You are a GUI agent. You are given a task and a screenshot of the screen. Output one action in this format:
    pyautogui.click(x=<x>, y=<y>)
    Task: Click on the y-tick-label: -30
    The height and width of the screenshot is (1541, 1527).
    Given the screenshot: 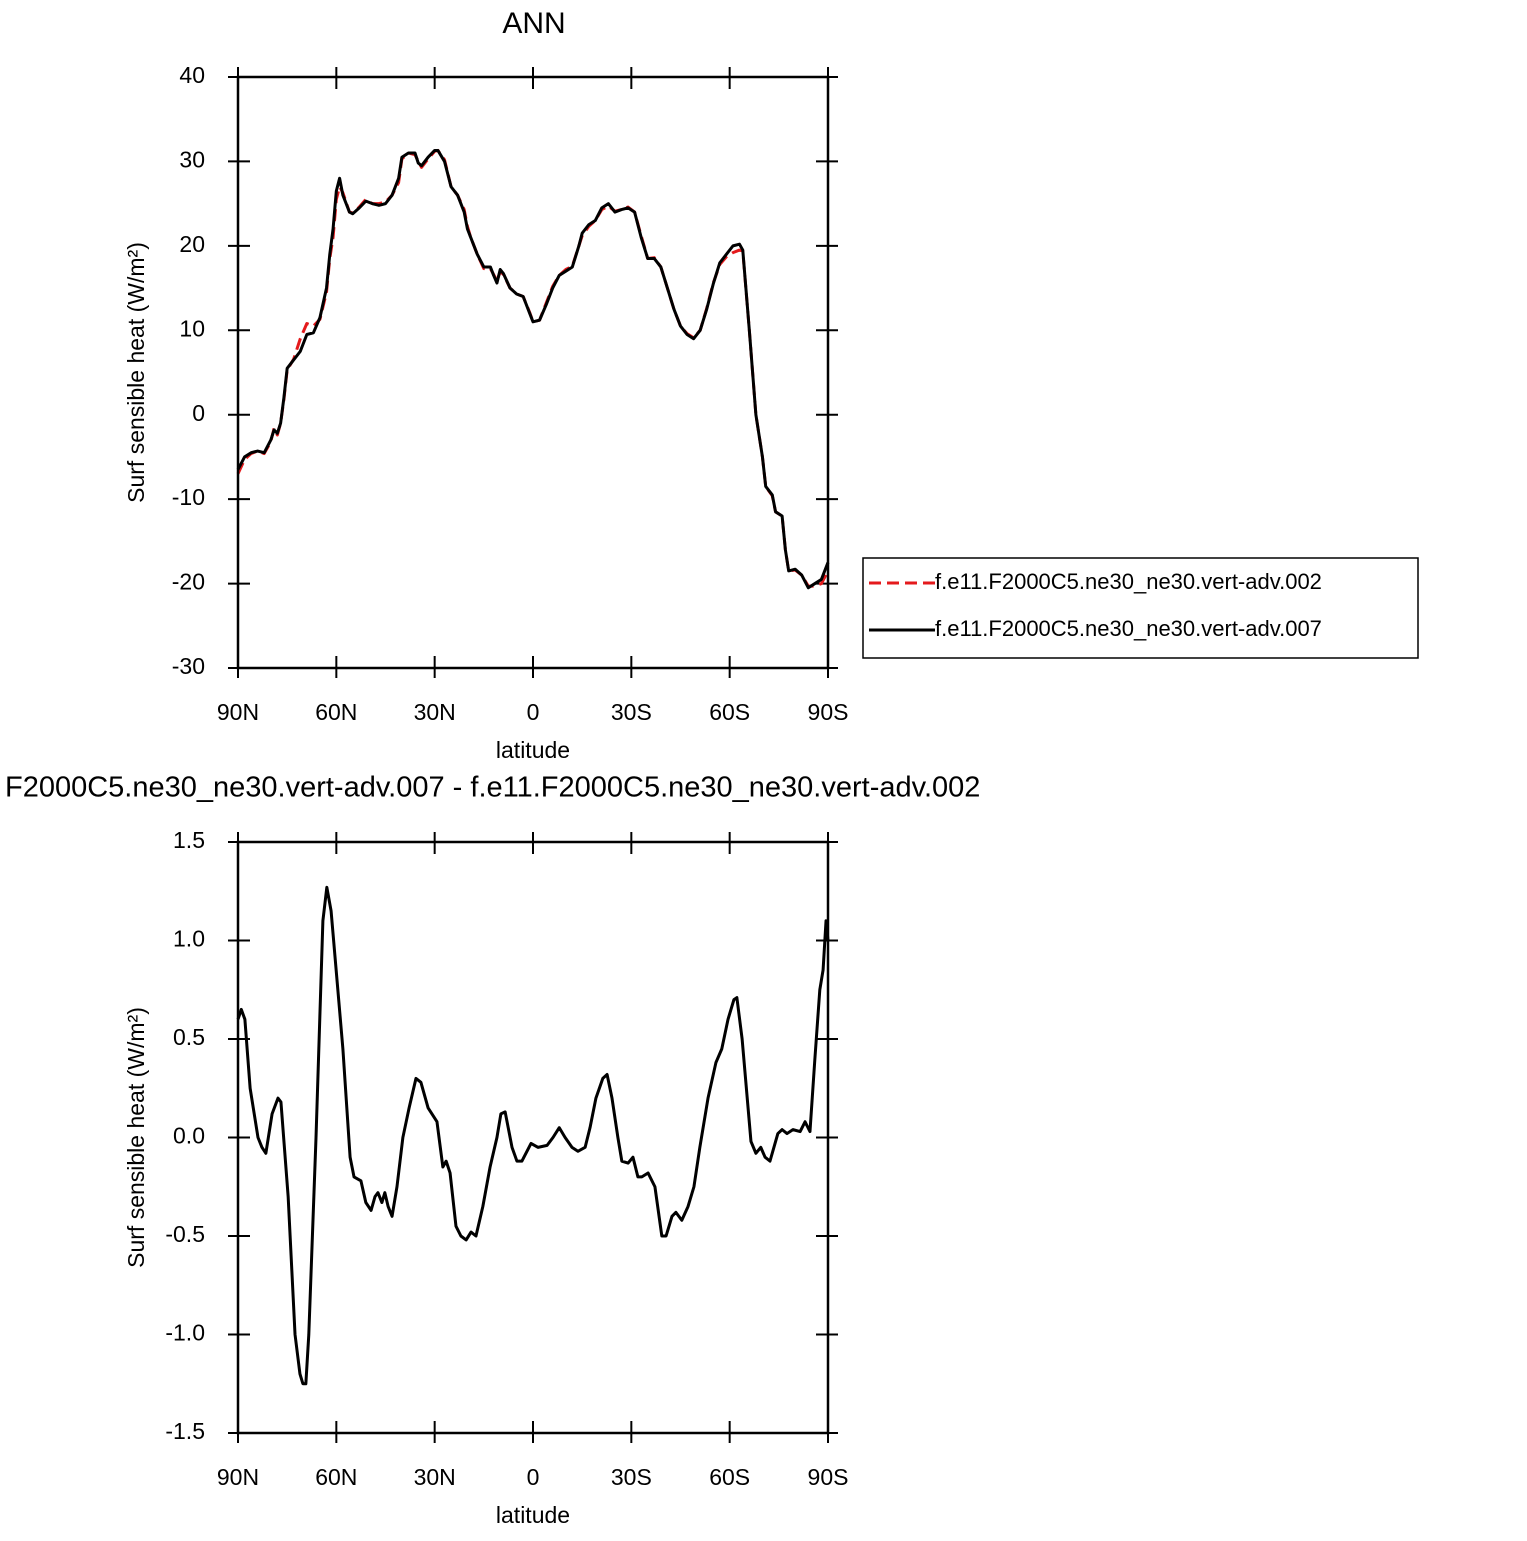 What is the action you would take?
    pyautogui.click(x=188, y=666)
    